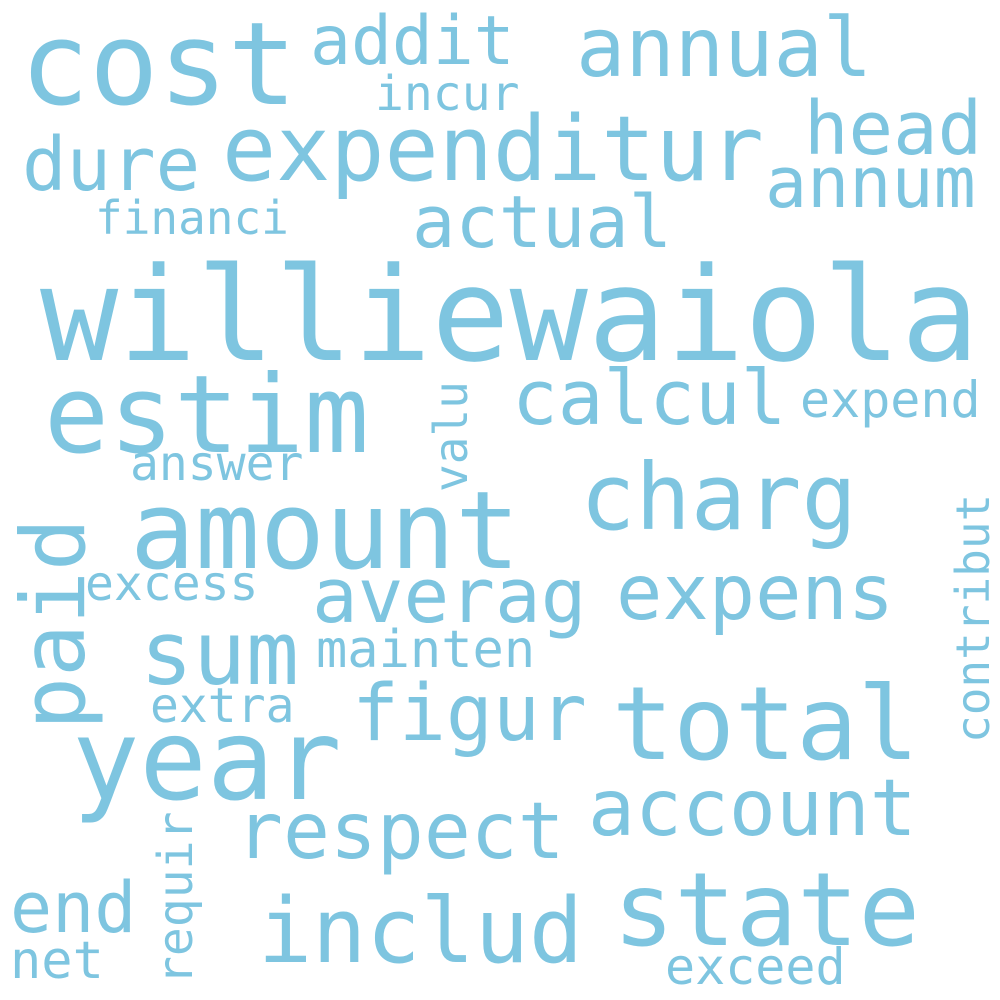 Image resolution: width=1000 pixels, height=1000 pixels. What do you see at coordinates (767, 910) in the screenshot?
I see `word-state: state` at bounding box center [767, 910].